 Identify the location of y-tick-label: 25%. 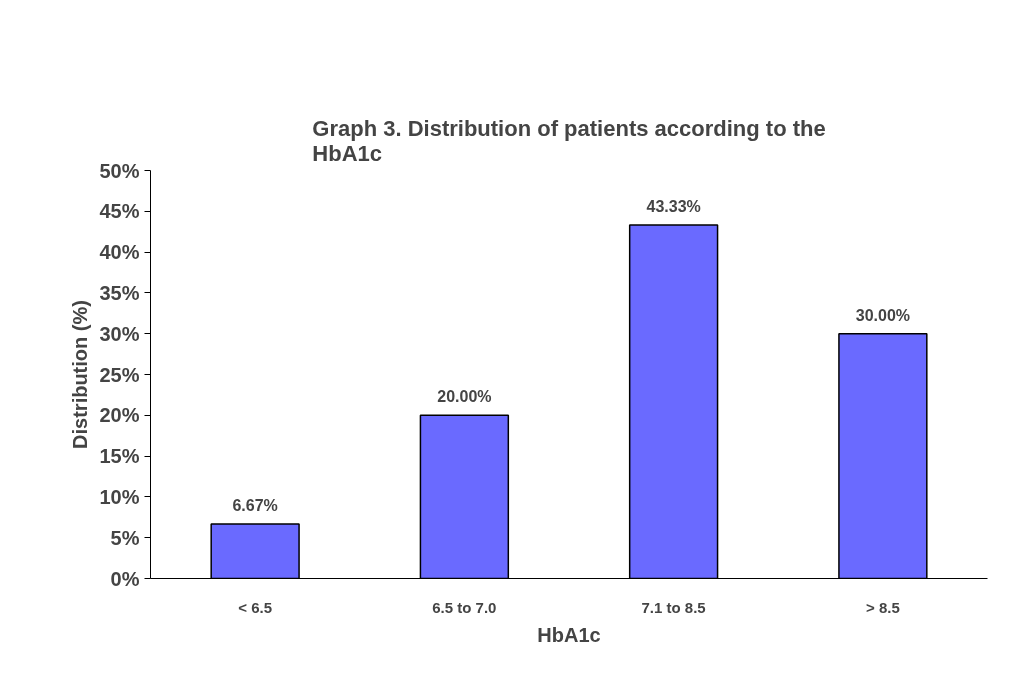
(119, 374).